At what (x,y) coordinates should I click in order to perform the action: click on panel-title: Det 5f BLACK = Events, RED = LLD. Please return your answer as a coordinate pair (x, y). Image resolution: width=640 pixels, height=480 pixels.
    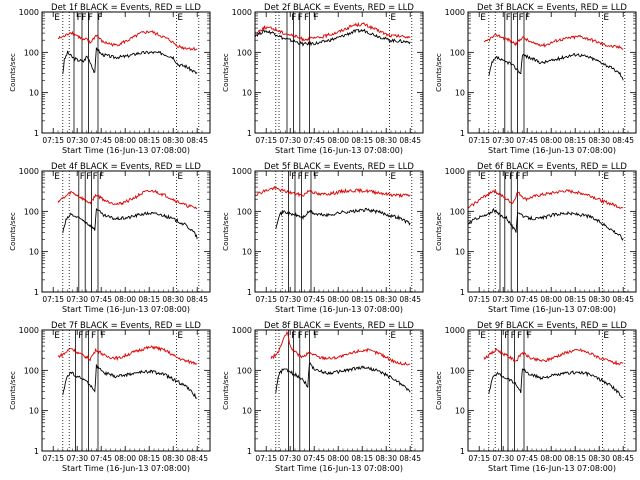
    Looking at the image, I should click on (339, 167).